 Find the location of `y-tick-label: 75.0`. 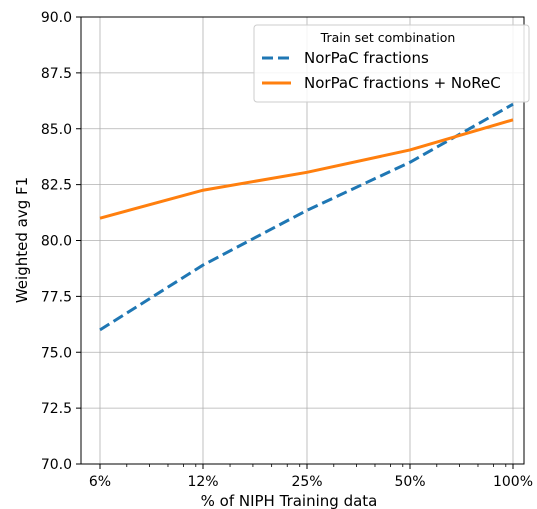

y-tick-label: 75.0 is located at coordinates (56, 353).